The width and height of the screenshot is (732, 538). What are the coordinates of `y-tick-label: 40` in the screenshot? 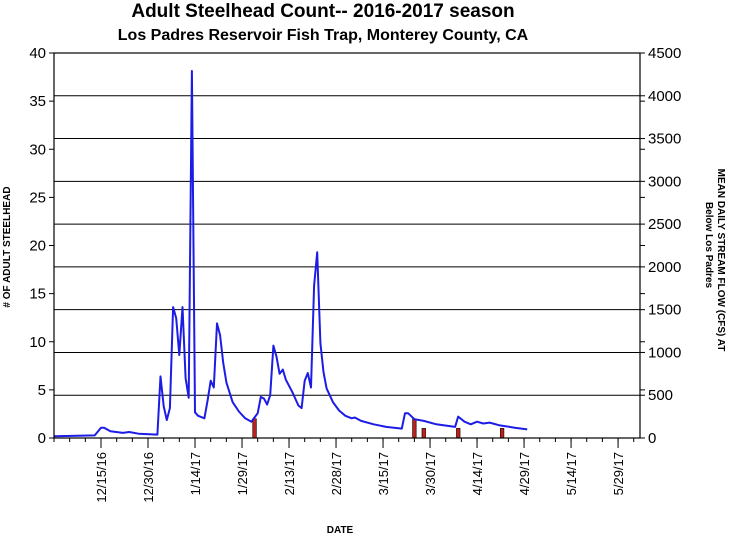 It's located at (37, 53).